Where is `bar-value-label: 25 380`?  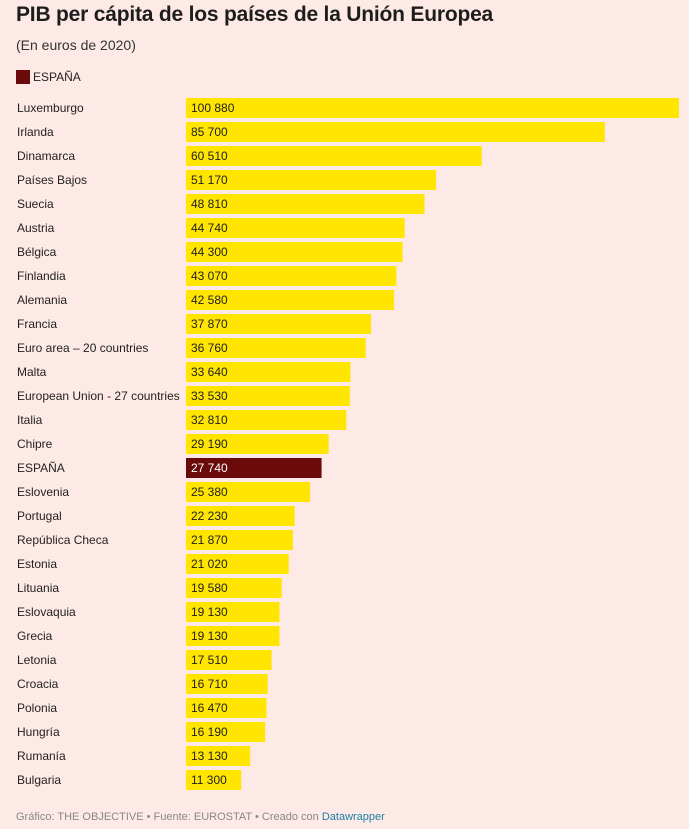
bar-value-label: 25 380 is located at coordinates (209, 492).